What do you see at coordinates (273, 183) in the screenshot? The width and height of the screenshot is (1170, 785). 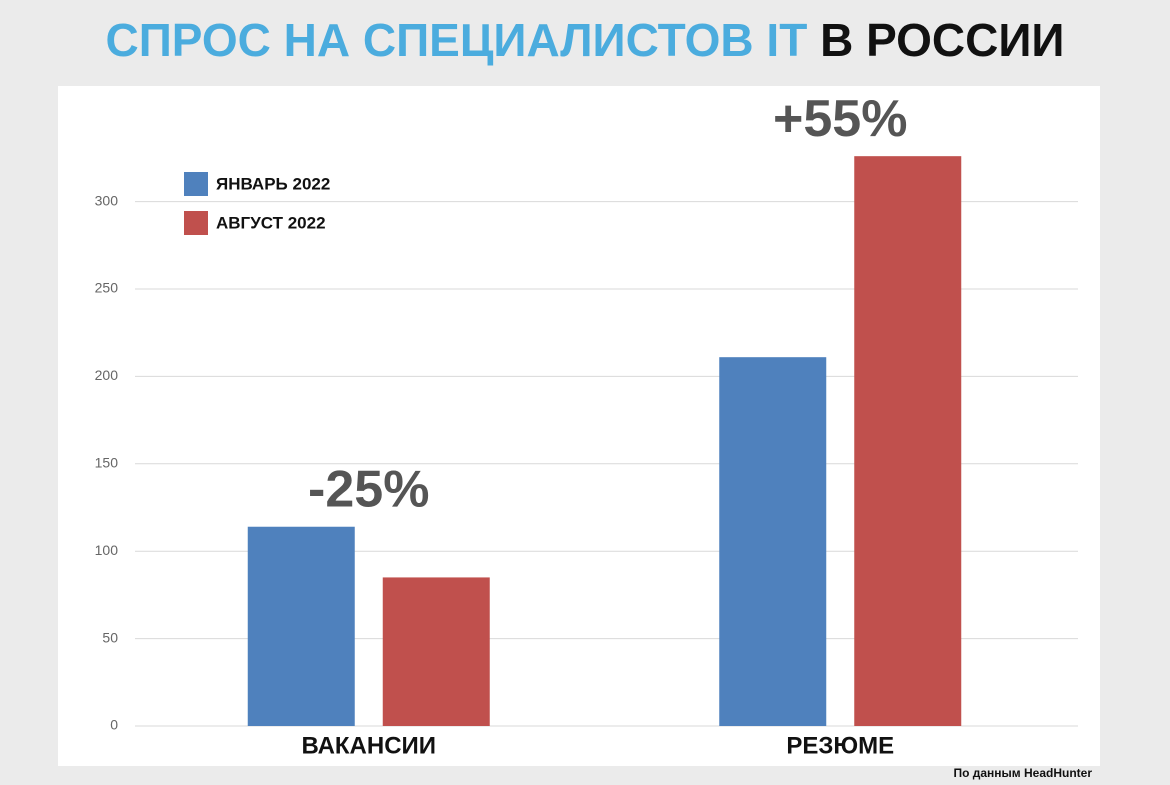 I see `legend-label: ЯНВАРЬ 2022` at bounding box center [273, 183].